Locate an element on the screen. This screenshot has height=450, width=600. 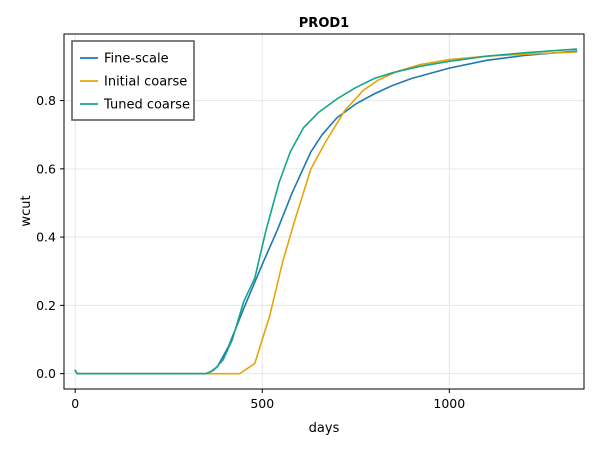
y-tick-label: 0.0 is located at coordinates (46, 373).